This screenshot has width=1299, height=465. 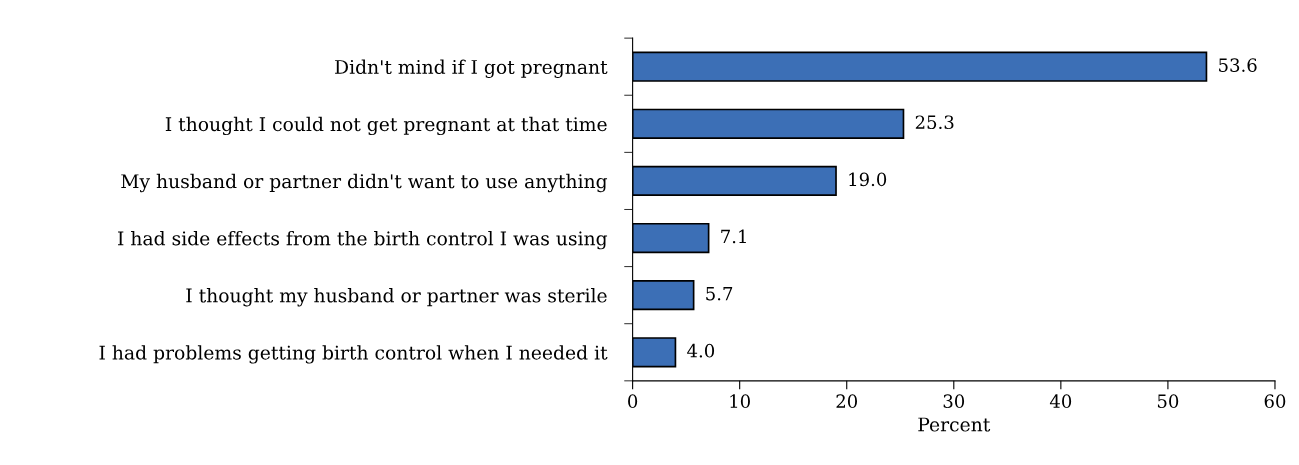 What do you see at coordinates (353, 354) in the screenshot?
I see `y-tick-label: I had problems getting birth control when I needed it` at bounding box center [353, 354].